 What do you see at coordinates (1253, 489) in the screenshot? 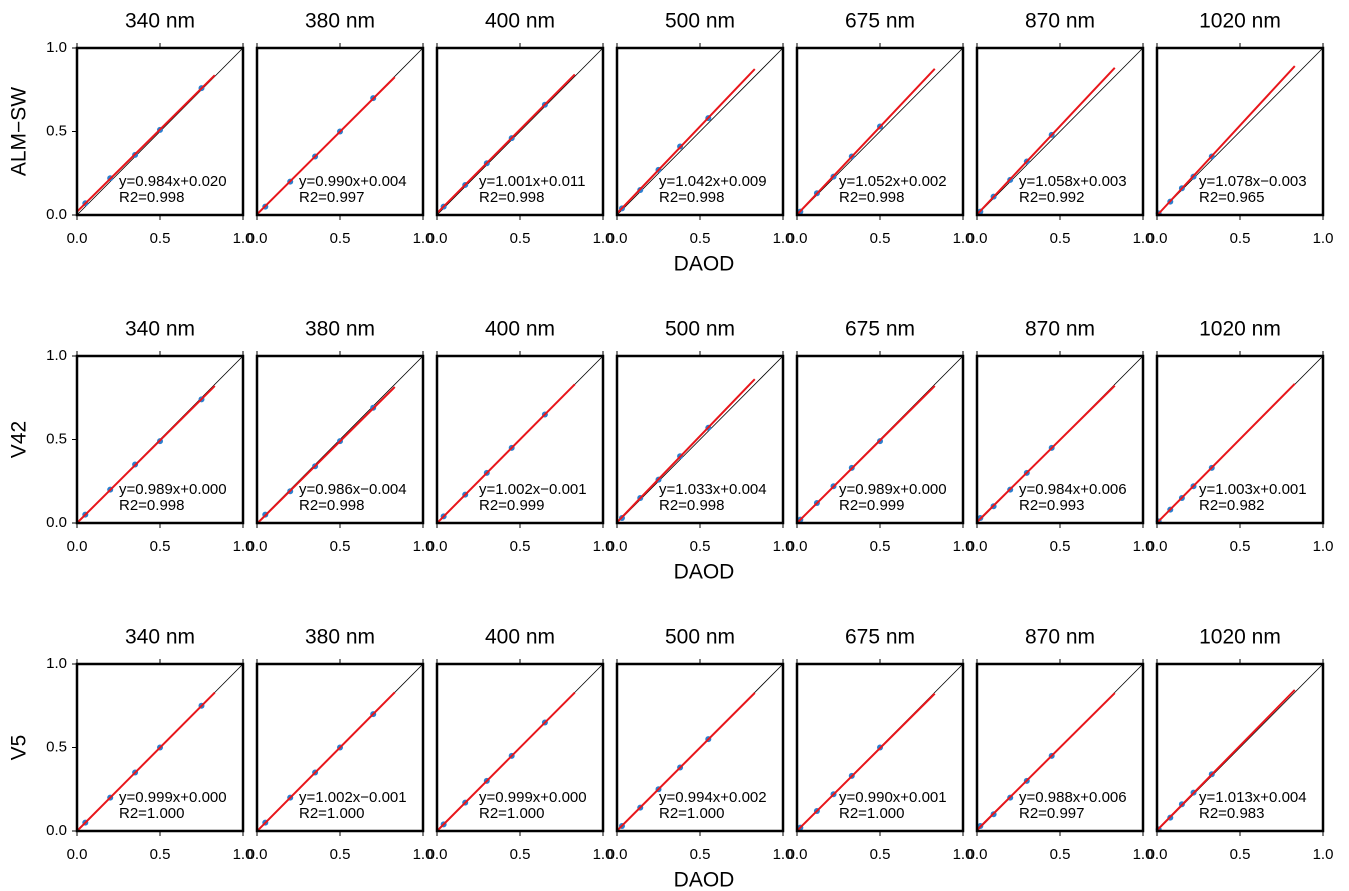
I see `fit-equation: y=1.003x+0.001` at bounding box center [1253, 489].